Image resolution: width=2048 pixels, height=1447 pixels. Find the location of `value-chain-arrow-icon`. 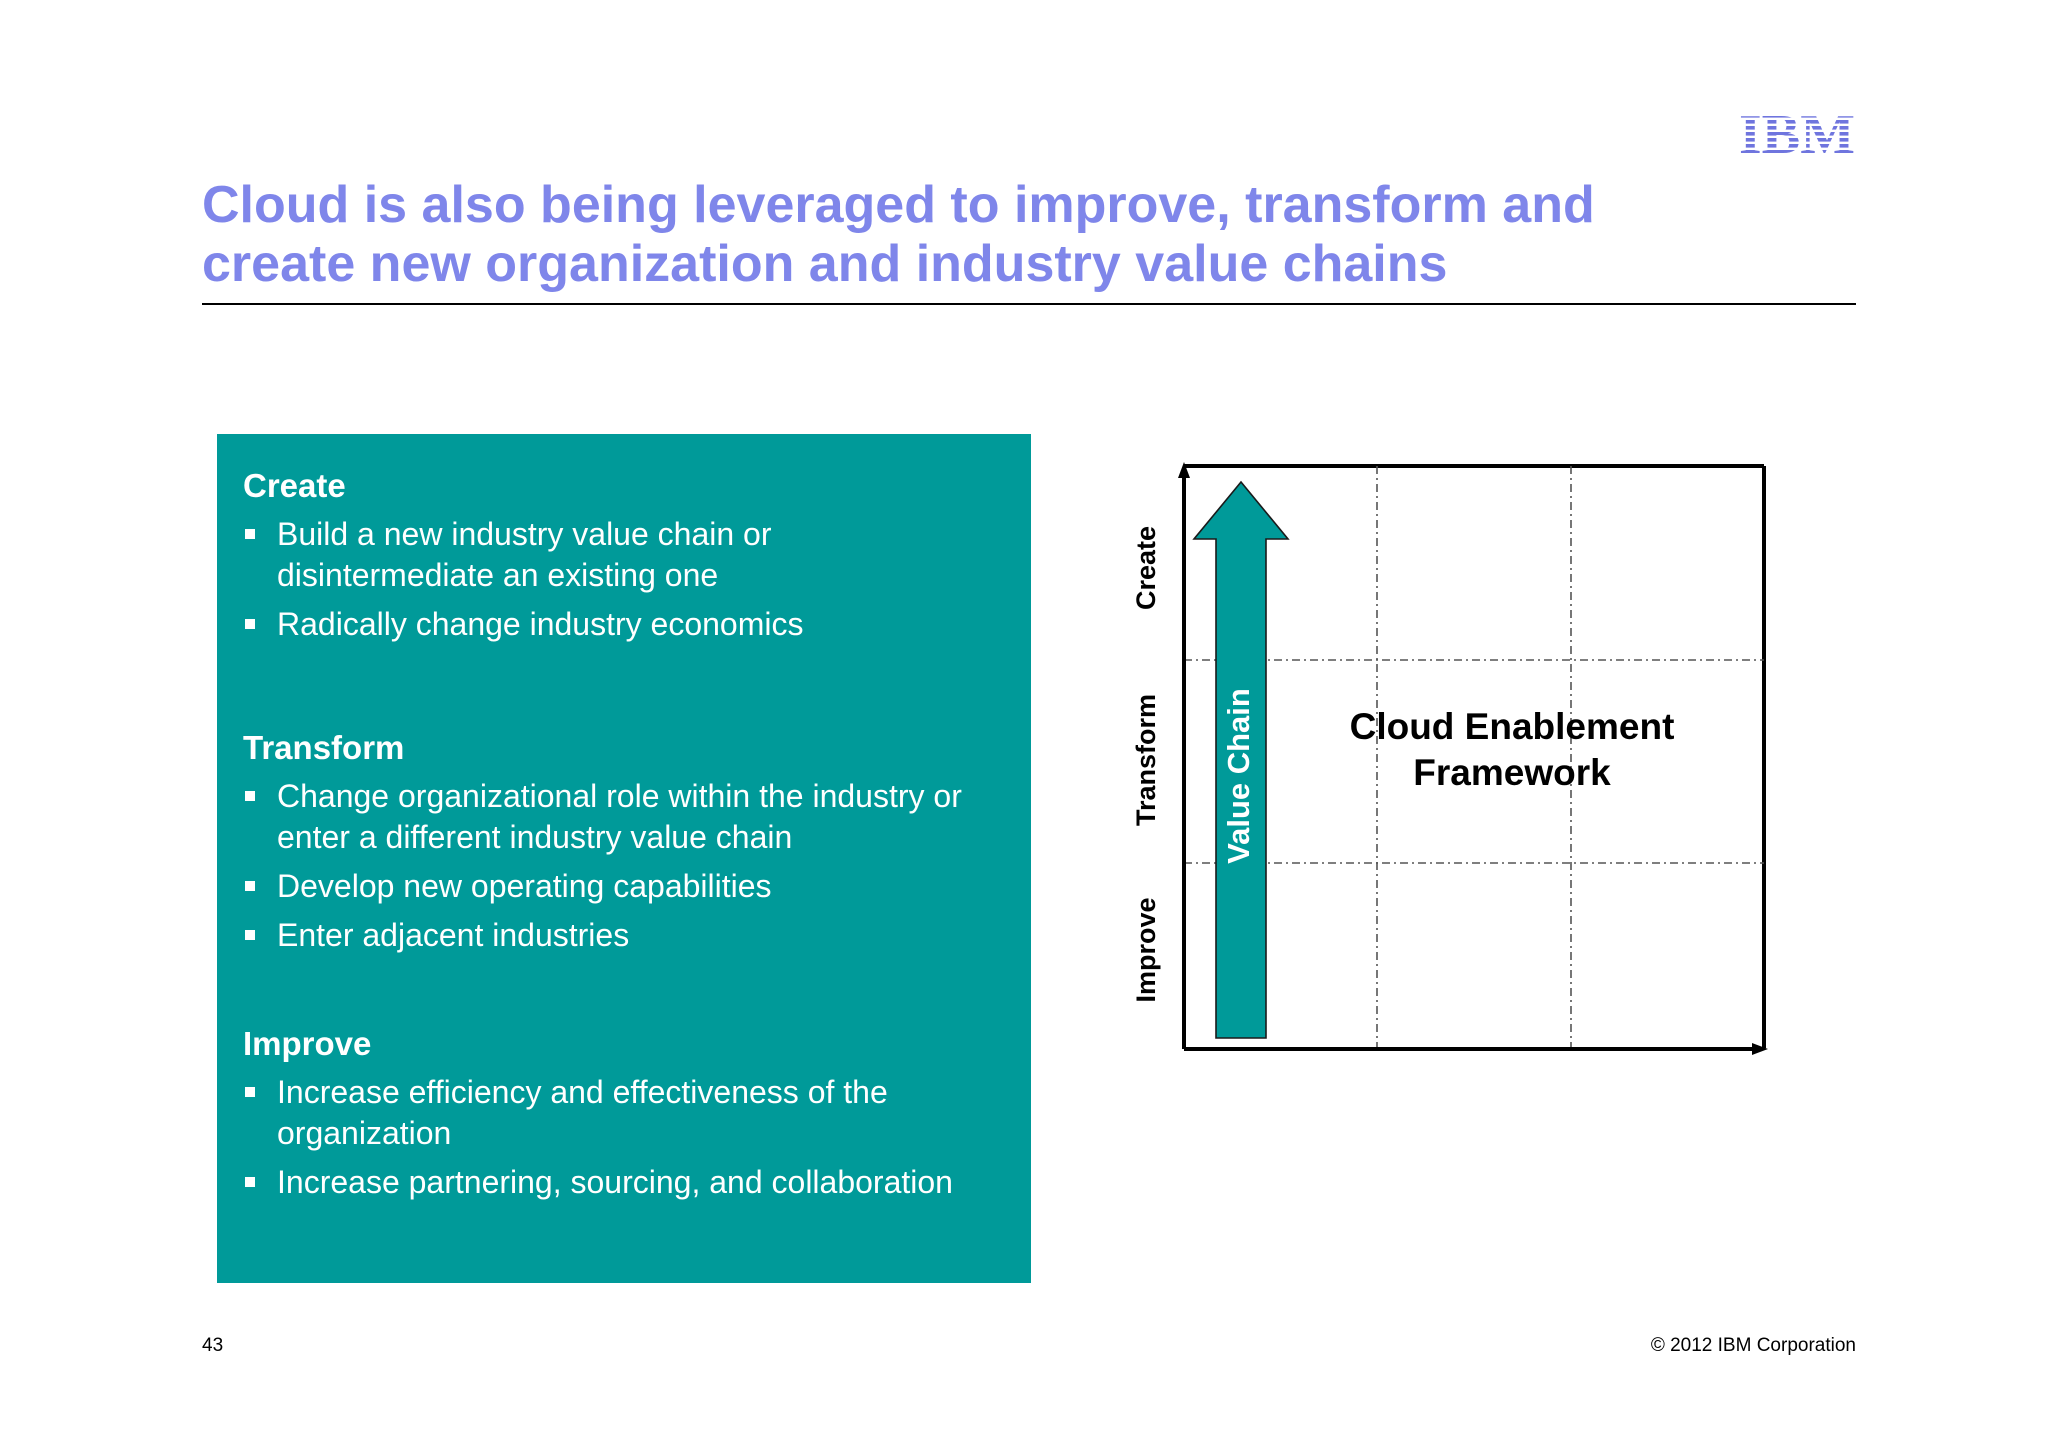

value-chain-arrow-icon is located at coordinates (1241, 759).